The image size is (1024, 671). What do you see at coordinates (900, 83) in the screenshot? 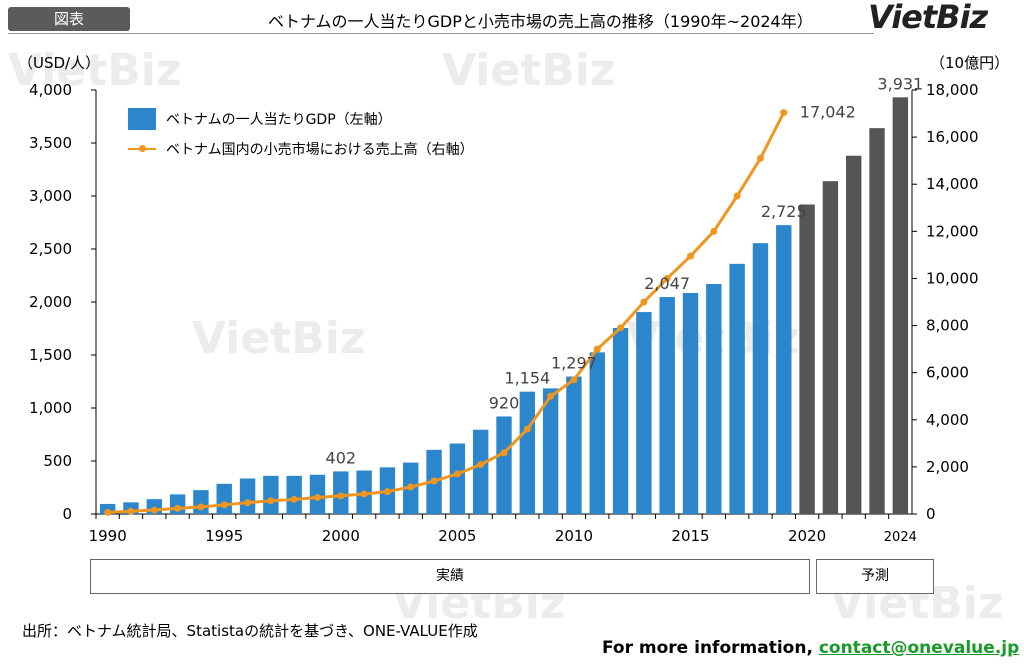
I see `gdp-data-label: 3,931` at bounding box center [900, 83].